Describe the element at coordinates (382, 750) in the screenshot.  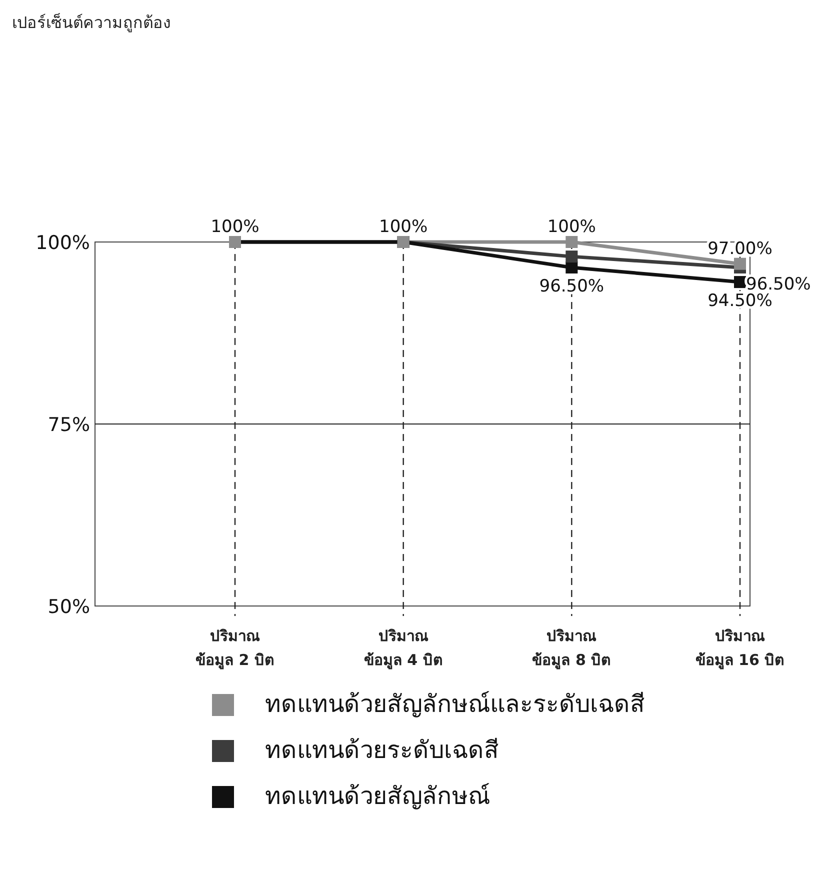
I see `legend-label: ทดแทนด้วยระดับเฉดสี` at that location.